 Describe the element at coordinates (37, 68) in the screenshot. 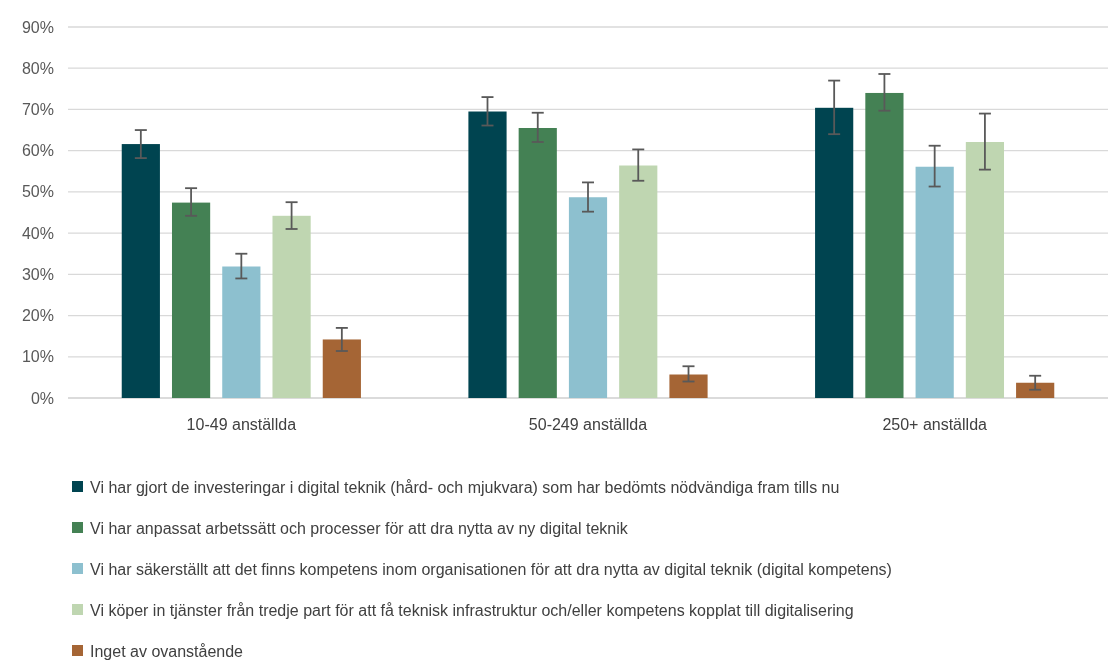

I see `y-tick-label: 80%` at that location.